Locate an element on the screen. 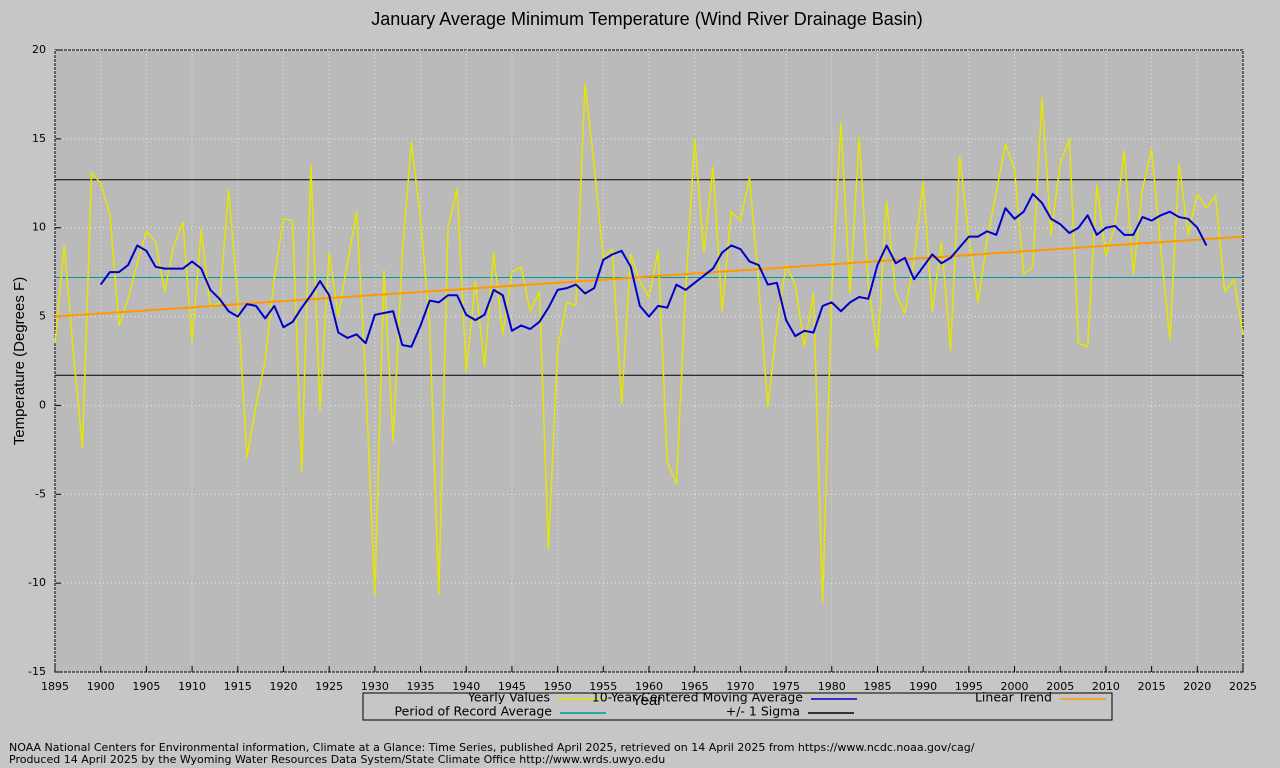 The height and width of the screenshot is (768, 1280). x-tick-label: 2025 is located at coordinates (1243, 686).